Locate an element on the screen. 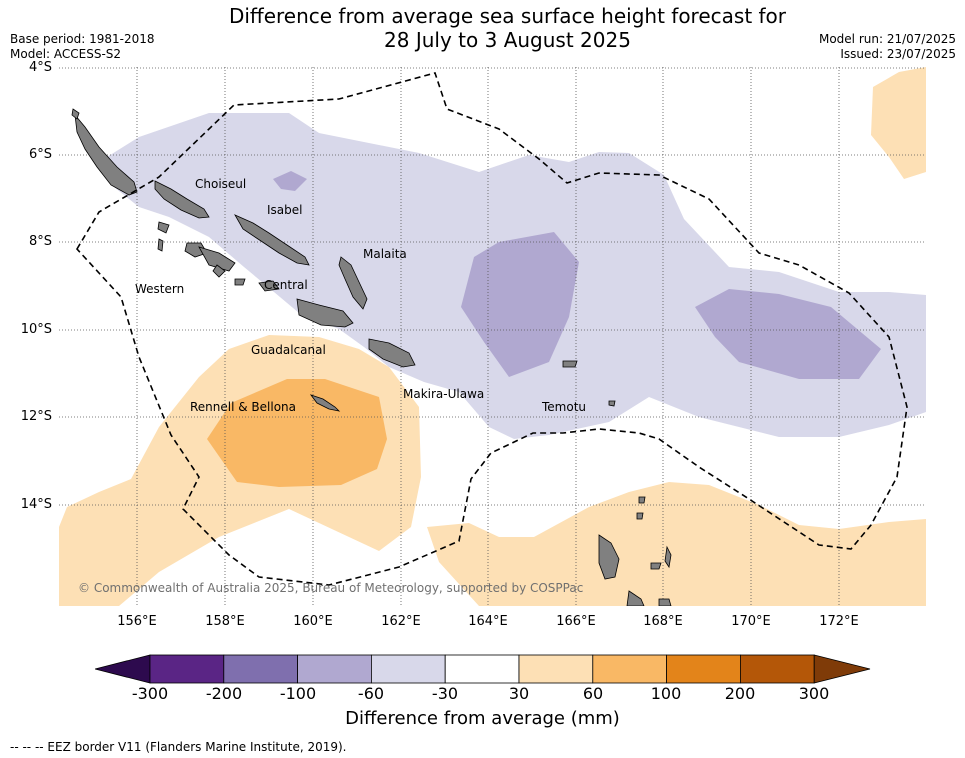 The width and height of the screenshot is (965, 758). anomaly-region-neg-60-100-a is located at coordinates (520, 304).